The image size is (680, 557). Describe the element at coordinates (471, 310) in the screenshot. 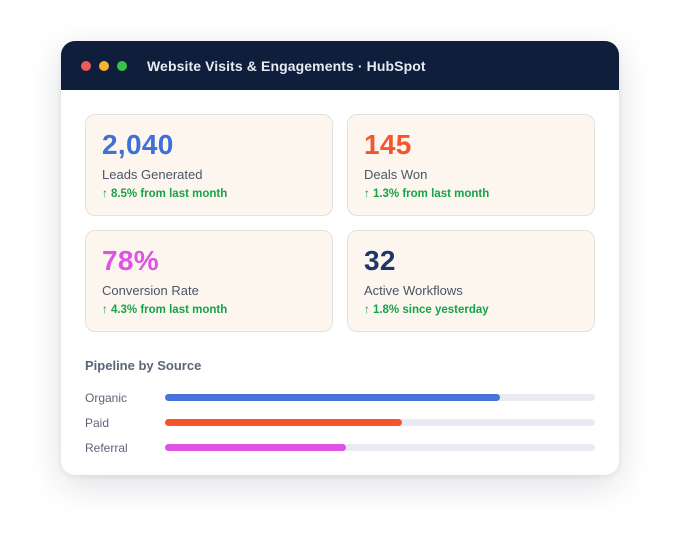

I see `stat-change: ↑ 1.8% since yesterday` at that location.